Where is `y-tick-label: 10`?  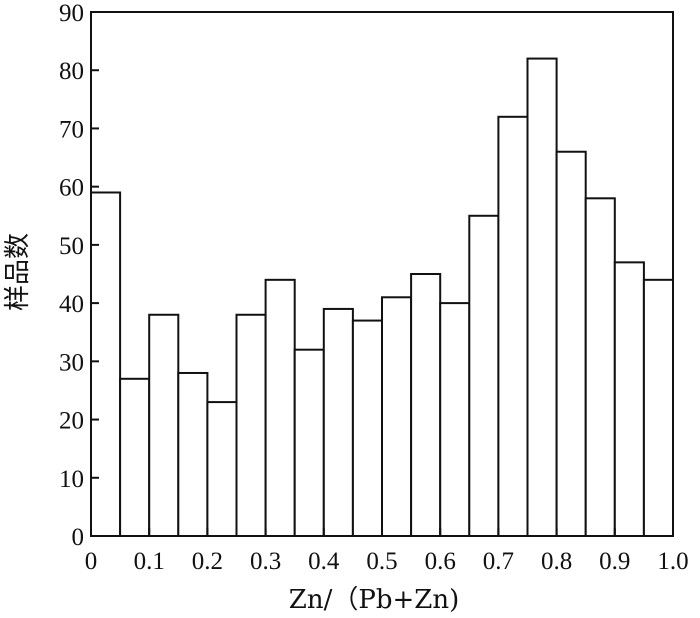 y-tick-label: 10 is located at coordinates (71, 479).